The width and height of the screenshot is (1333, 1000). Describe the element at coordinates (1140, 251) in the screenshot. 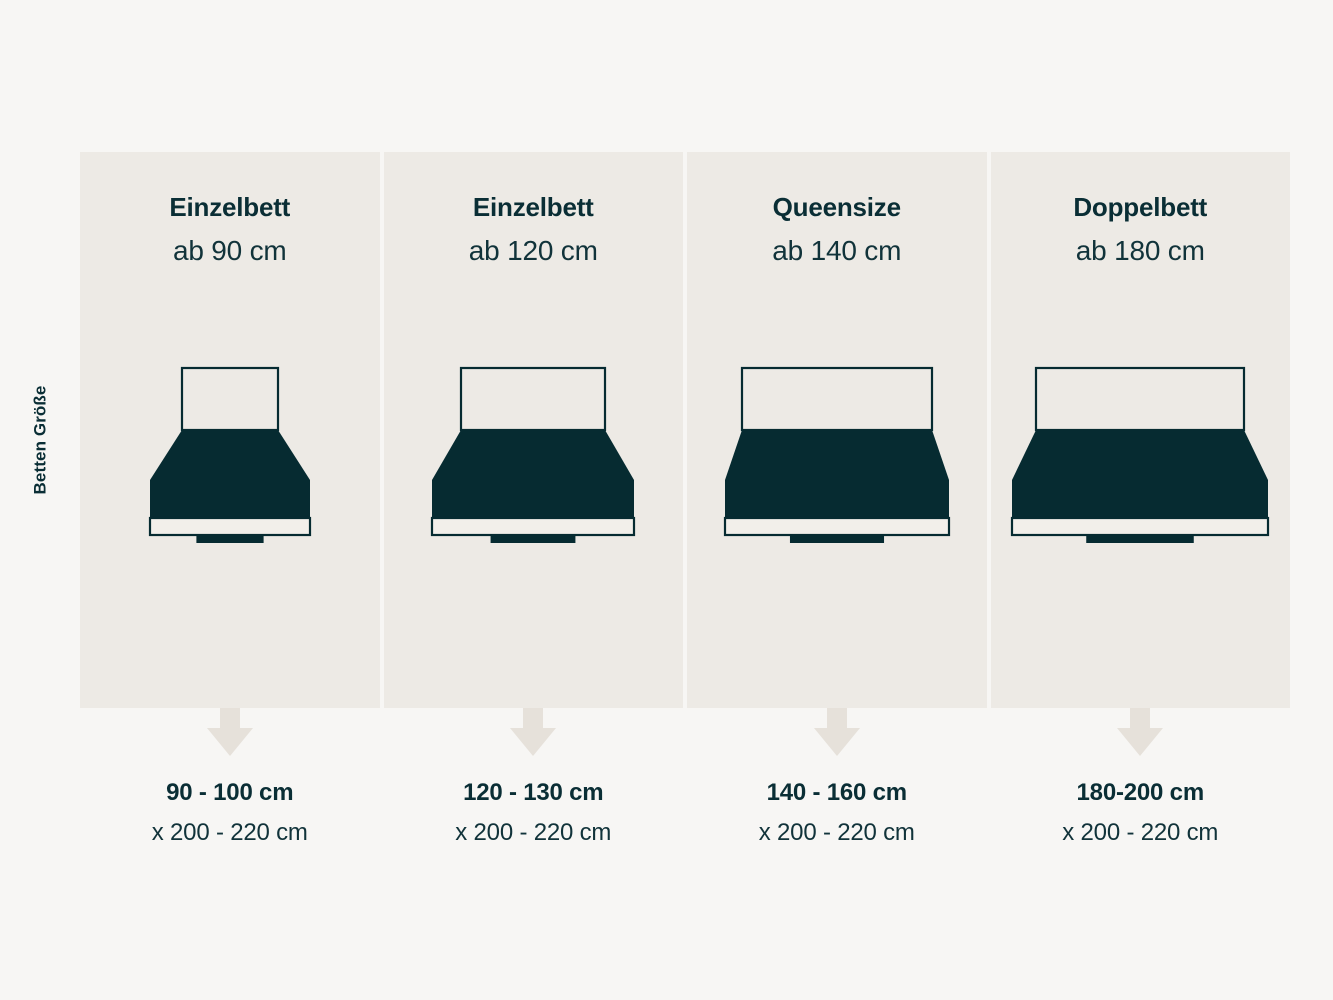

I see `panel-subtitle: ab 180 cm` at that location.